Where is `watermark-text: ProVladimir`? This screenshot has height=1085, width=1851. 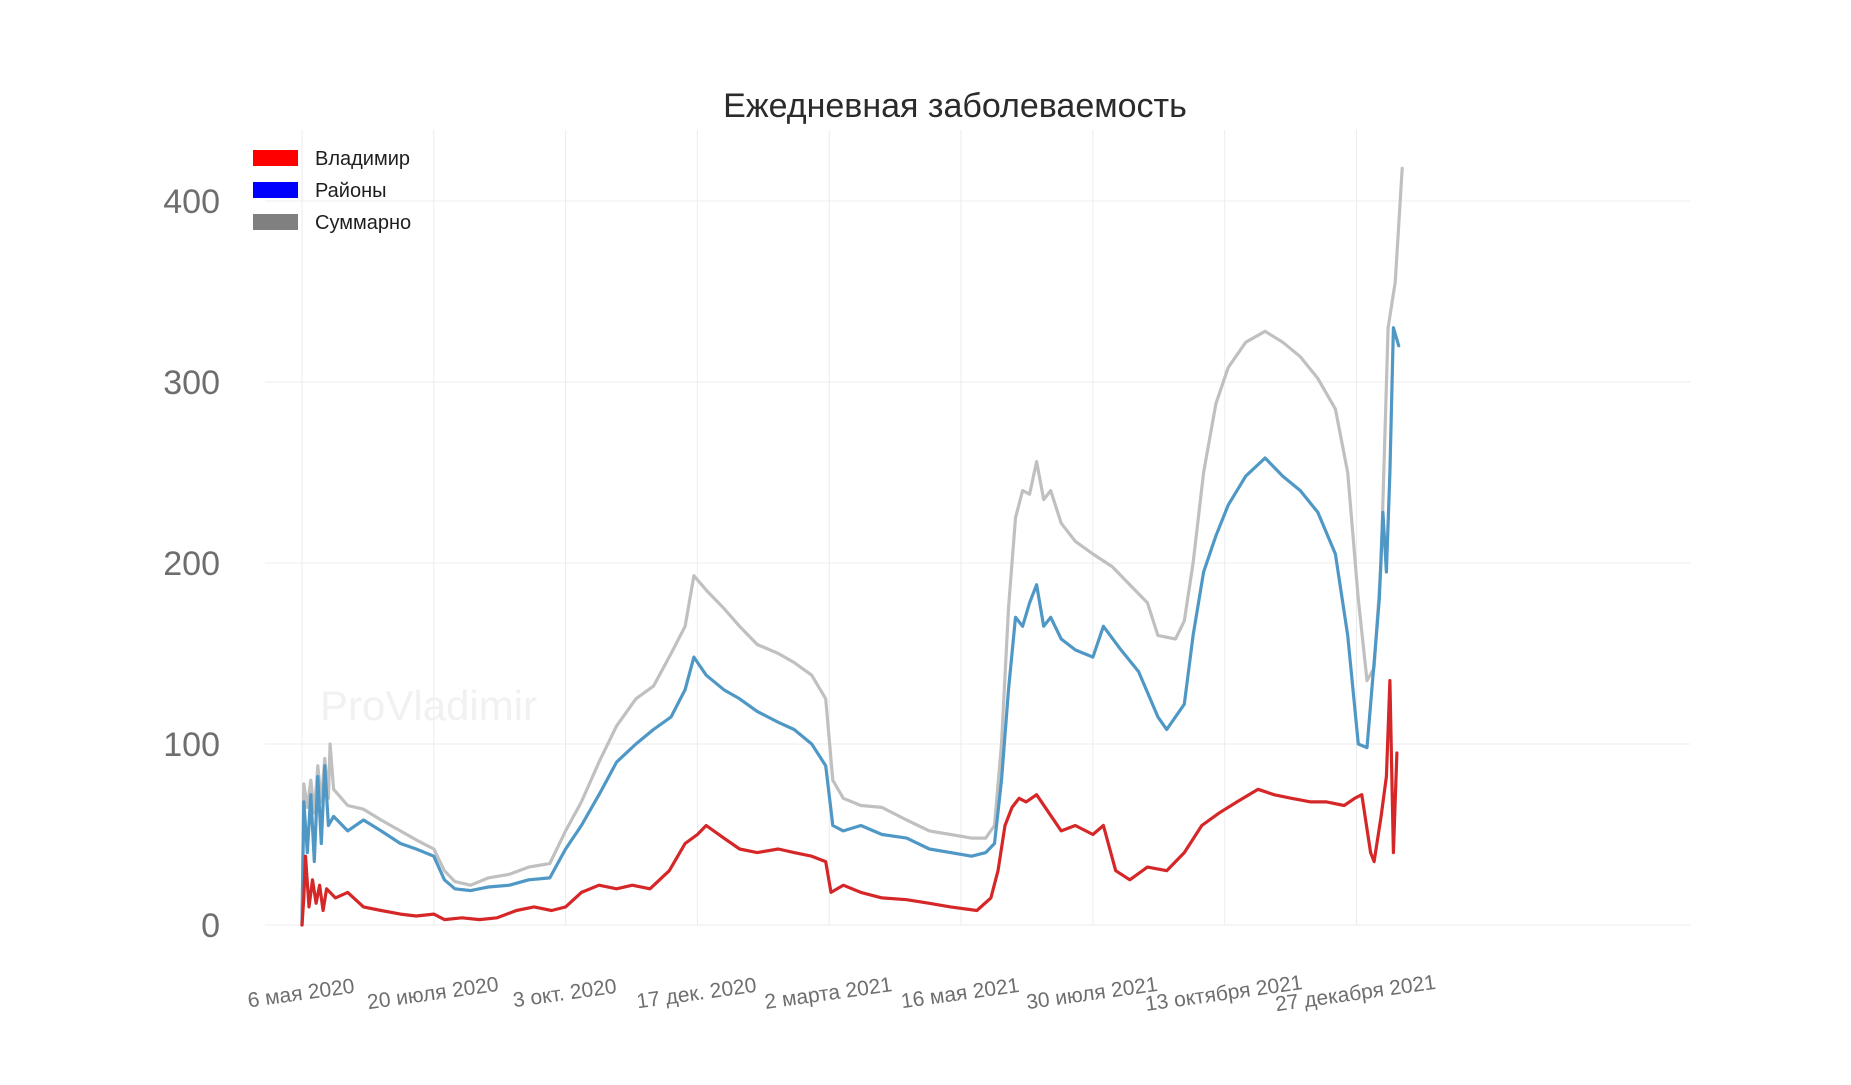
watermark-text: ProVladimir is located at coordinates (428, 705).